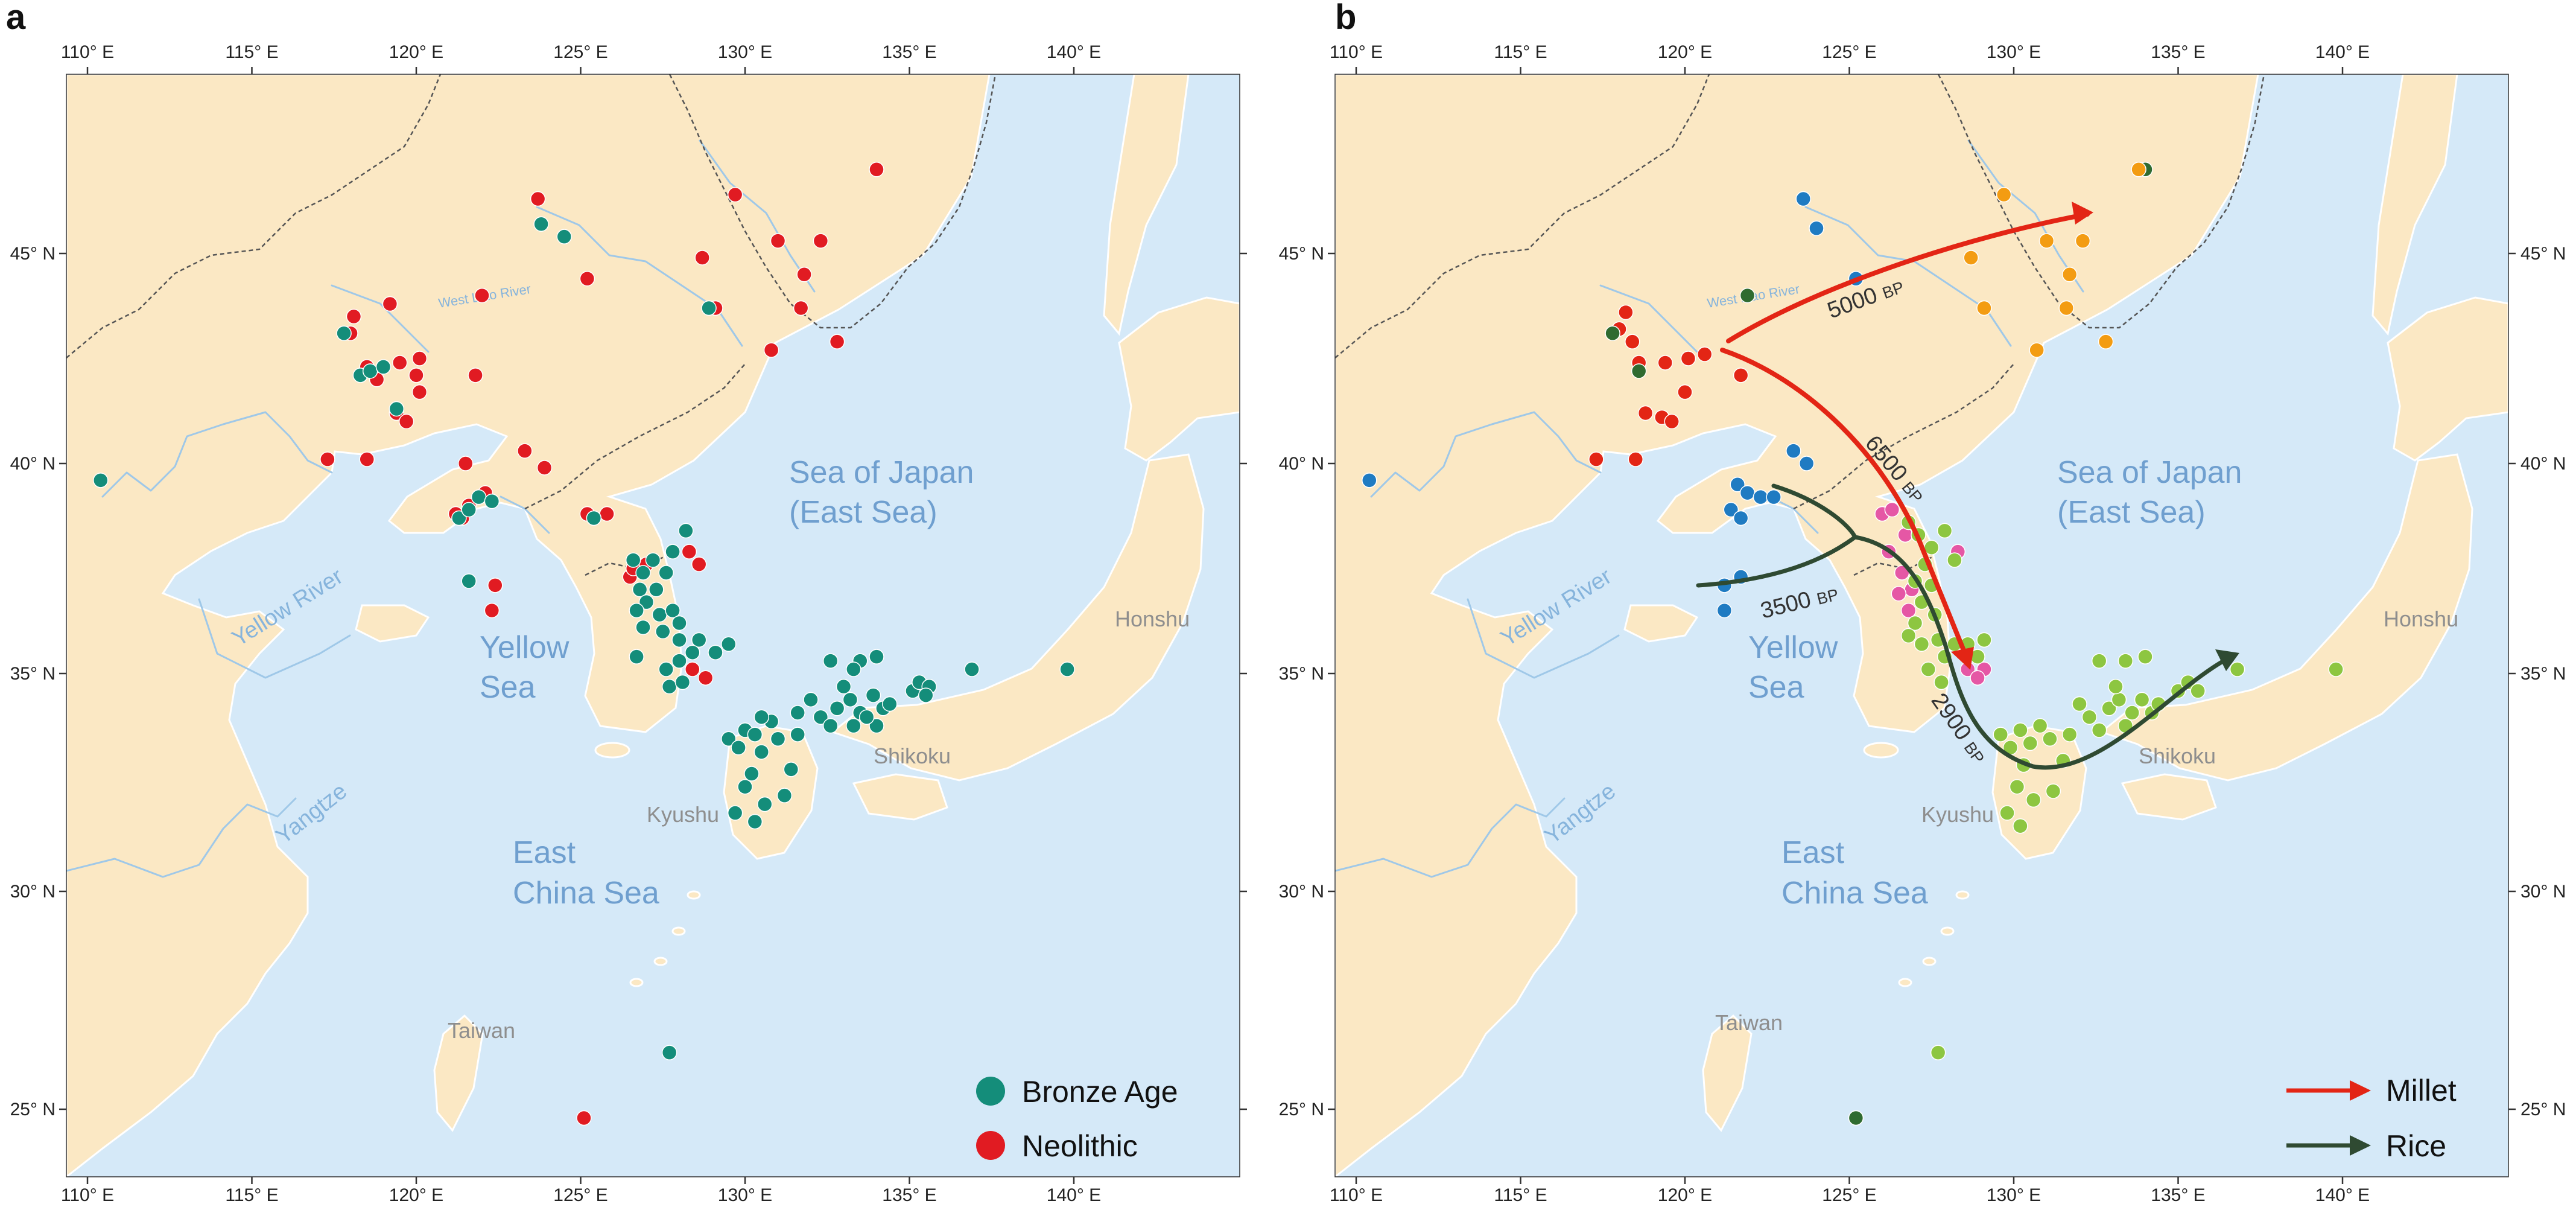  Describe the element at coordinates (33, 892) in the screenshot. I see `tick-label-lat-a-left-30: 30° N` at that location.